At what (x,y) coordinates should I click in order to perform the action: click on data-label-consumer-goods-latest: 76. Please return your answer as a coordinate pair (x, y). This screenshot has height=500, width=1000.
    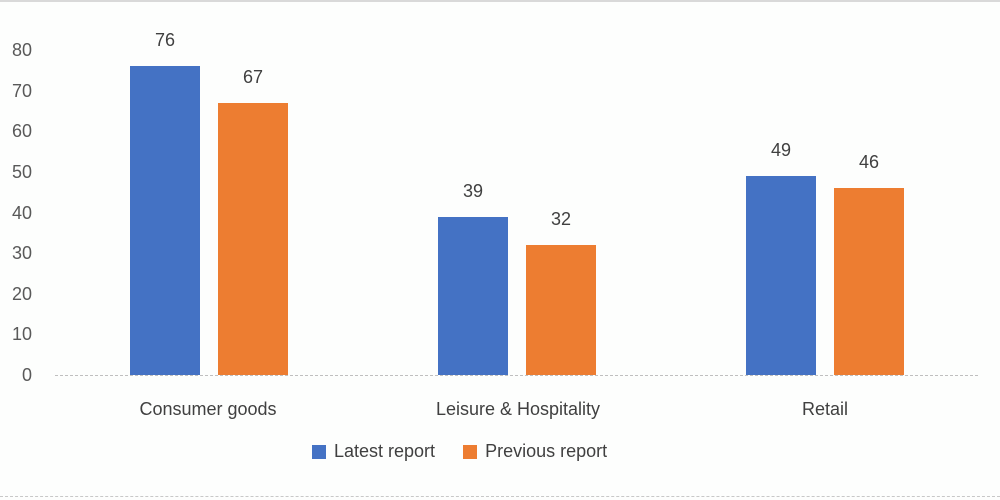
    Looking at the image, I should click on (165, 40).